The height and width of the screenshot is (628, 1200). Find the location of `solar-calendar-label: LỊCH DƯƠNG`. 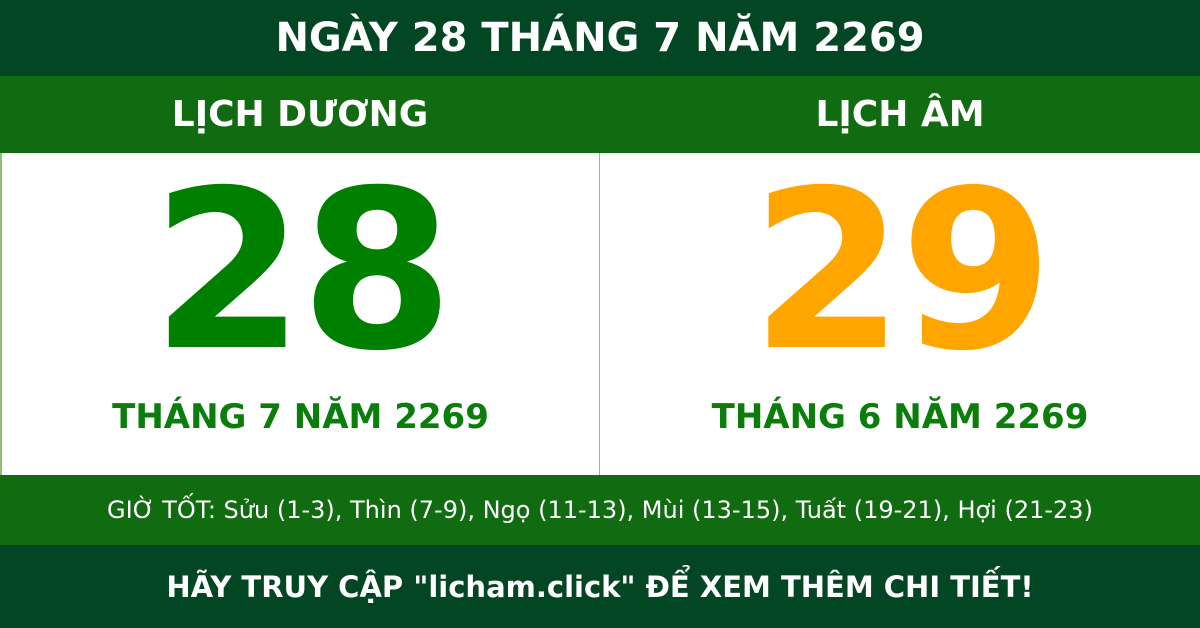

solar-calendar-label: LỊCH DƯƠNG is located at coordinates (300, 114).